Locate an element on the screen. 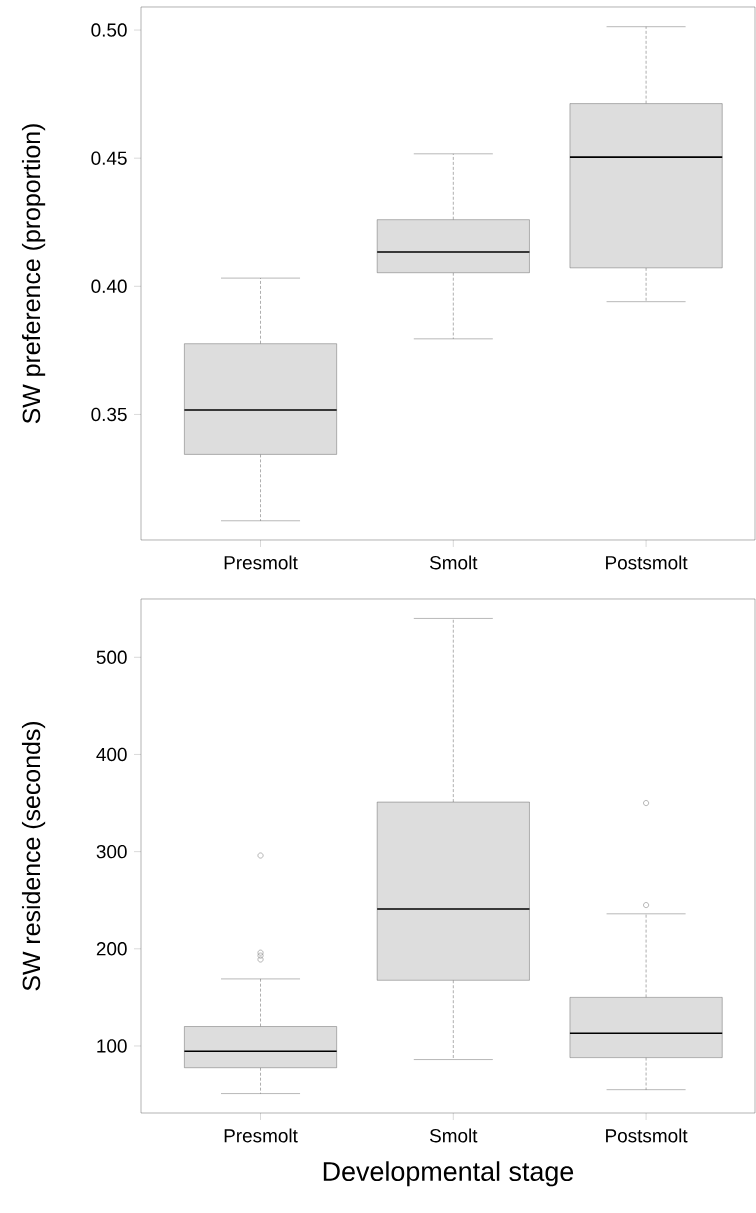  y-axis-title: SW preference (proportion) is located at coordinates (33, 274).